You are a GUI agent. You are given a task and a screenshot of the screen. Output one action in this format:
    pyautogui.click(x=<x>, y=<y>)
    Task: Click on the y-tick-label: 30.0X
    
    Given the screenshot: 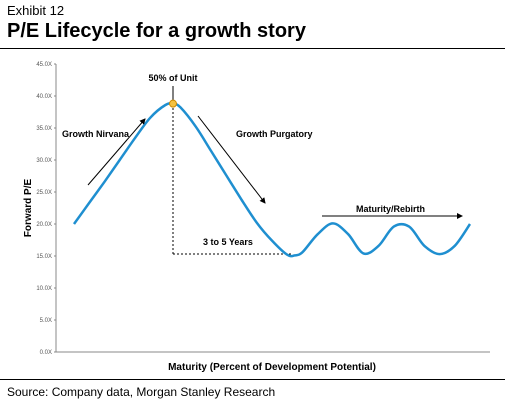 What is the action you would take?
    pyautogui.click(x=44, y=161)
    